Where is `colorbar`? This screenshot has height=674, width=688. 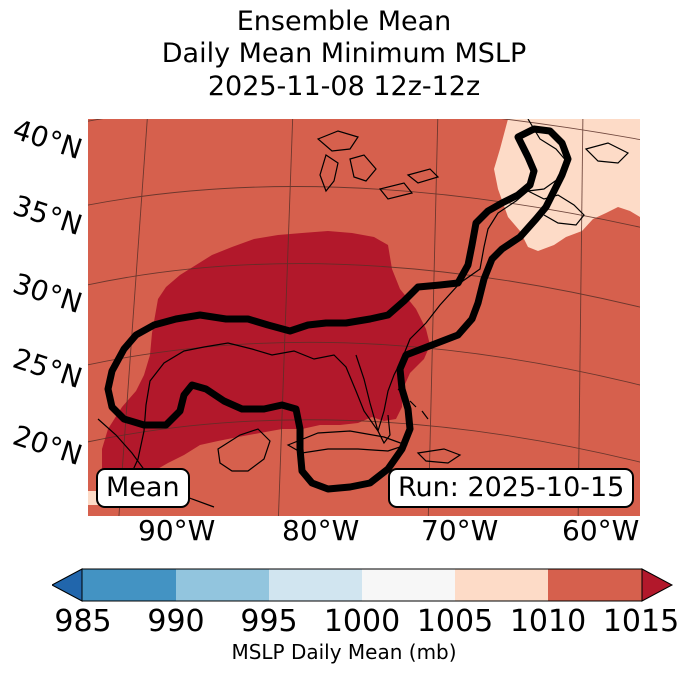 colorbar is located at coordinates (363, 585).